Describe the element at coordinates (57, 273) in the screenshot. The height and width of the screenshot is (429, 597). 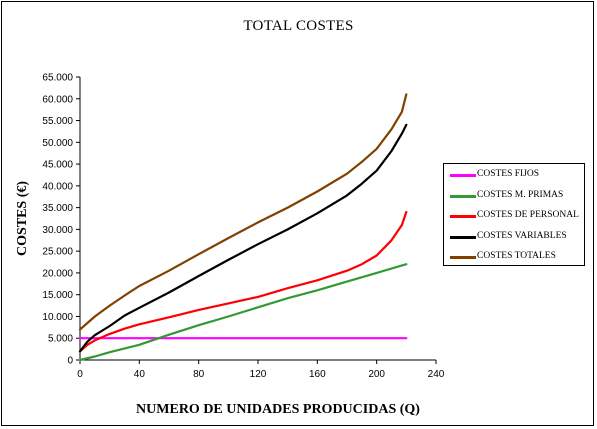
I see `y-tick-label: 20.000` at that location.